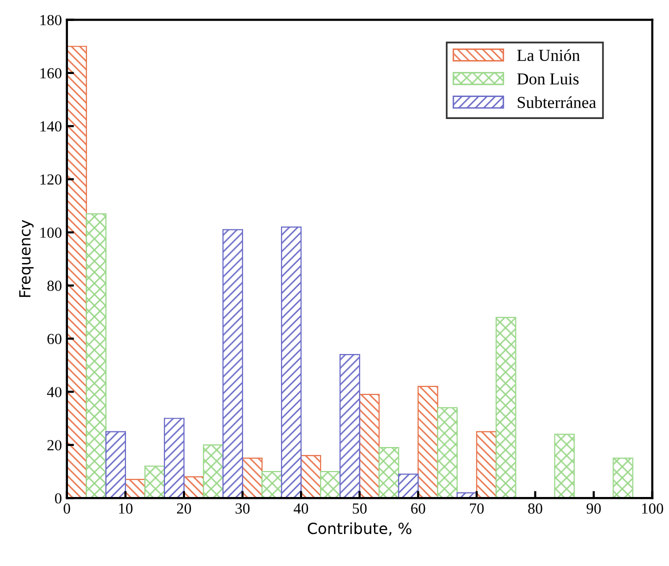  I want to click on legend-label: Subterránea, so click(557, 102).